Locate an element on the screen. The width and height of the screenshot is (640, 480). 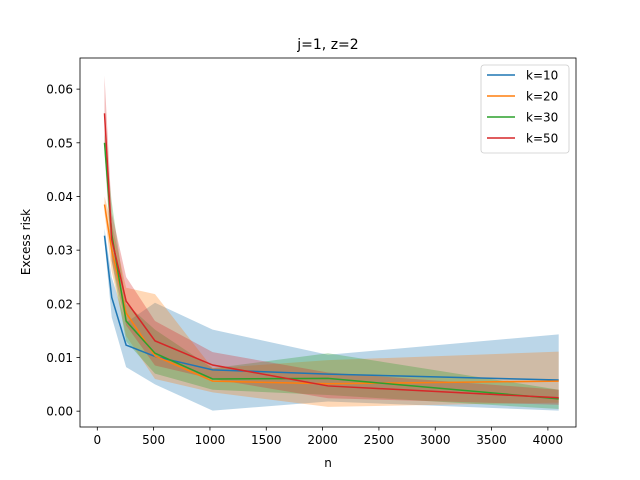
x-axis-label: n is located at coordinates (328, 463).